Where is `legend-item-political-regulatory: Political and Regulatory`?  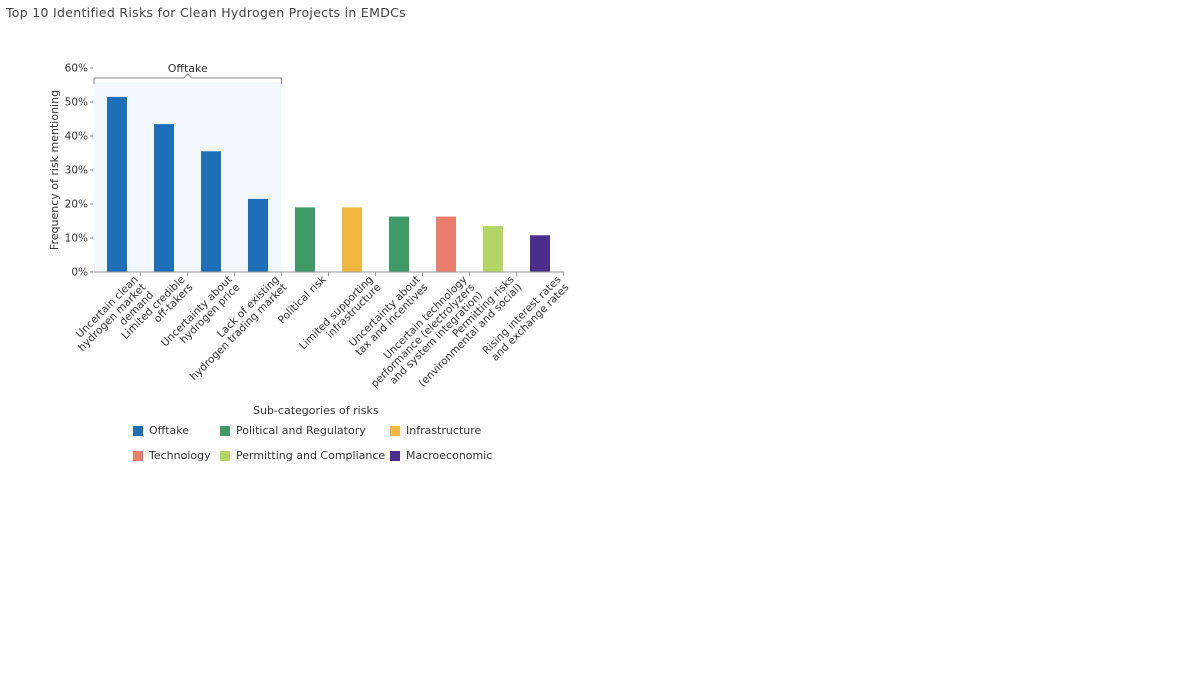
legend-item-political-regulatory: Political and Regulatory is located at coordinates (293, 430).